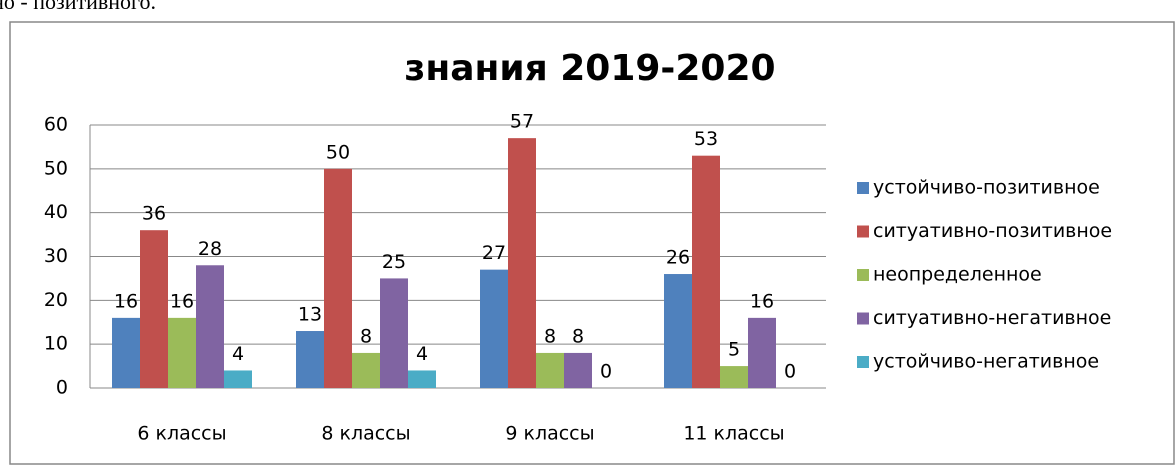  I want to click on chart-title: знания 2019-2020, so click(589, 68).